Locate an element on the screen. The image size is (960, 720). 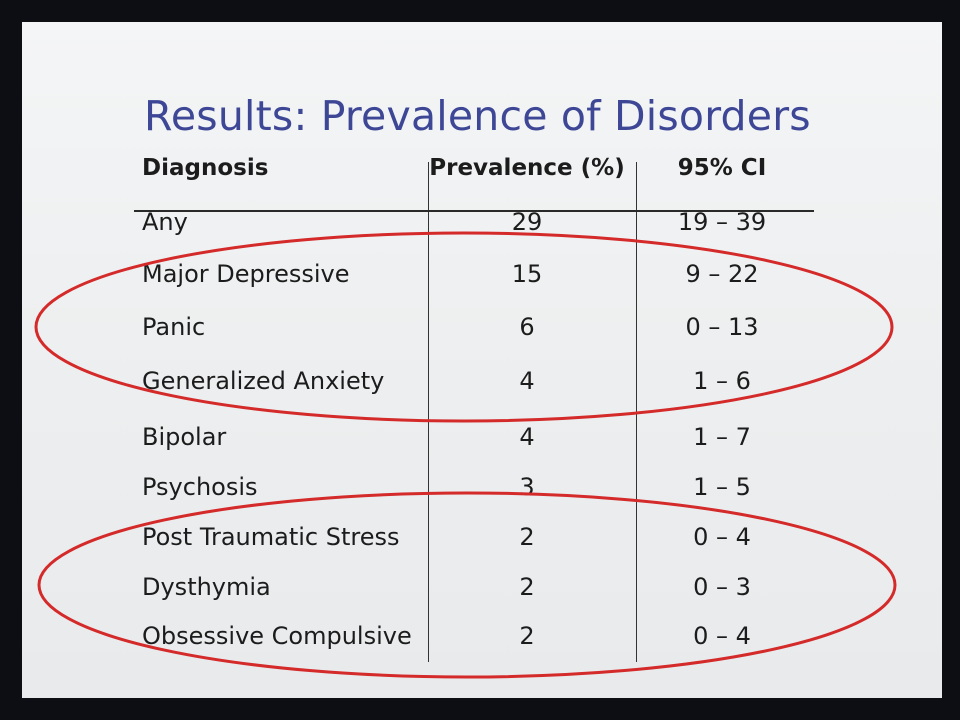
row-diagnosis: Generalized Anxiety is located at coordinates (263, 381).